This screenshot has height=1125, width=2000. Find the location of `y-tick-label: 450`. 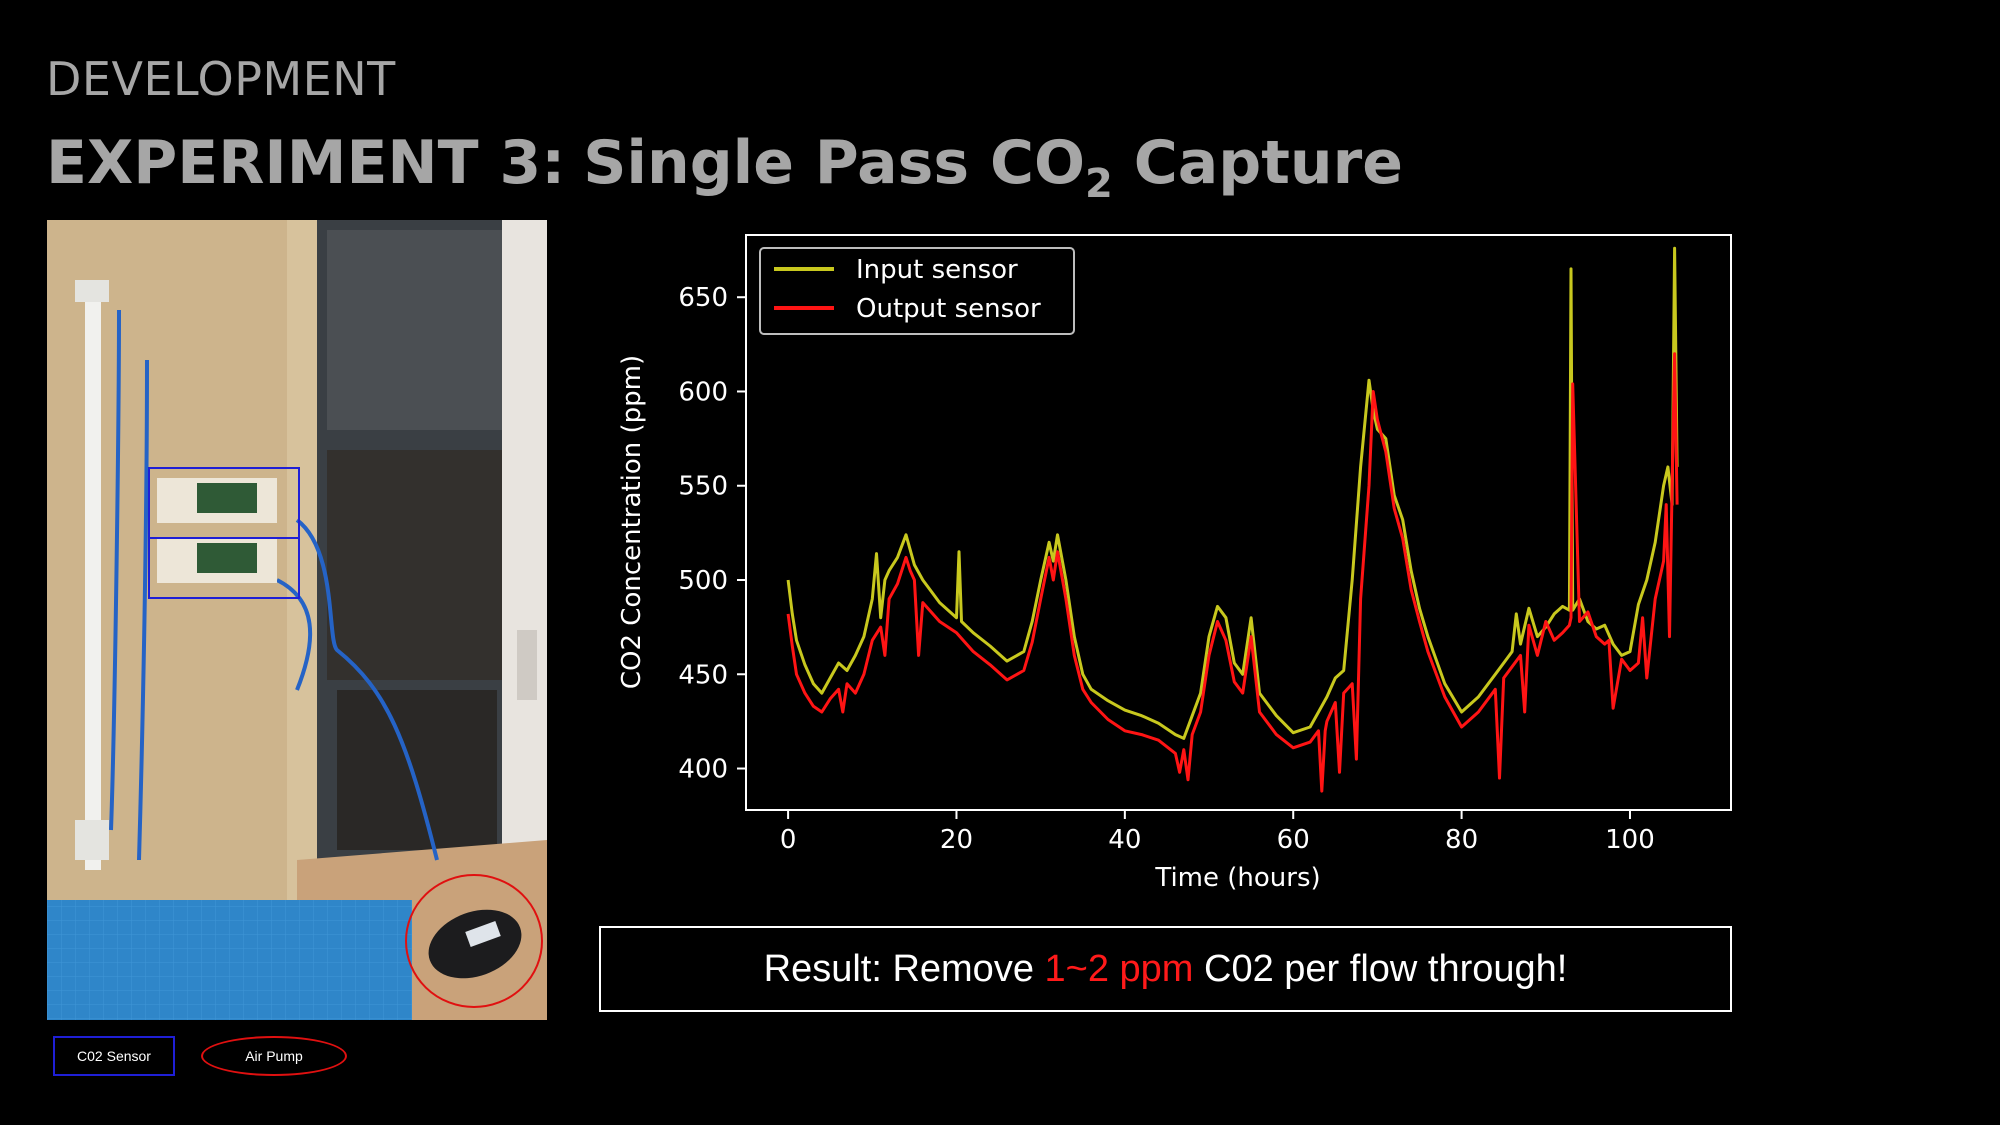

y-tick-label: 450 is located at coordinates (703, 675).